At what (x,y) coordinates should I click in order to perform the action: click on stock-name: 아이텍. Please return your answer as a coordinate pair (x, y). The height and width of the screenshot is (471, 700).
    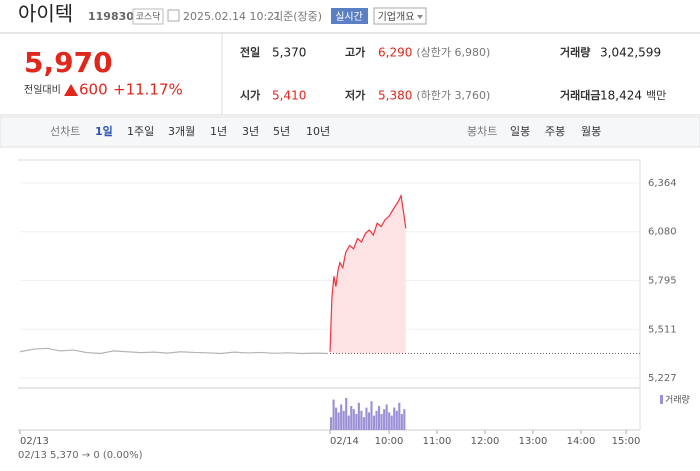
    Looking at the image, I should click on (45, 14).